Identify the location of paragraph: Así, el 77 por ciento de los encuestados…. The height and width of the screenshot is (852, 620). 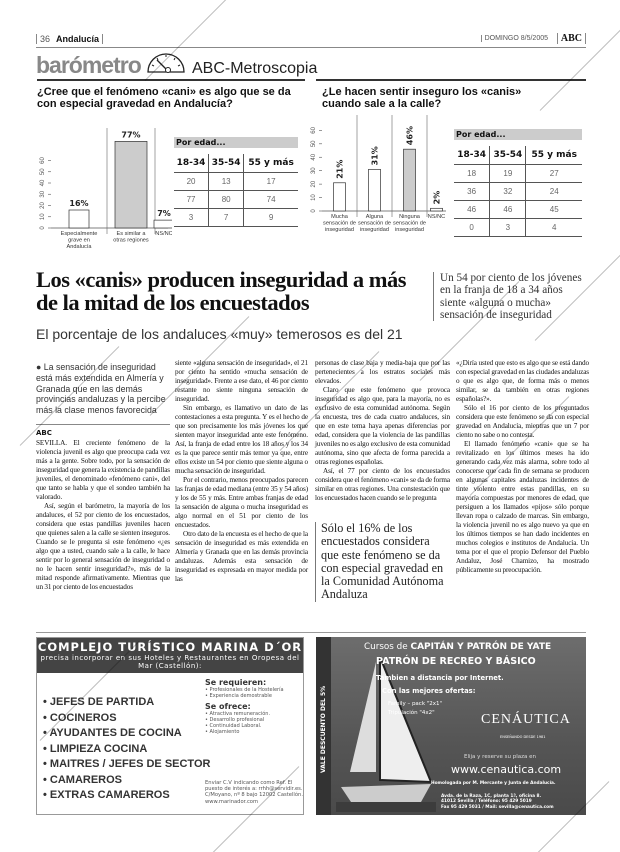
(382, 484).